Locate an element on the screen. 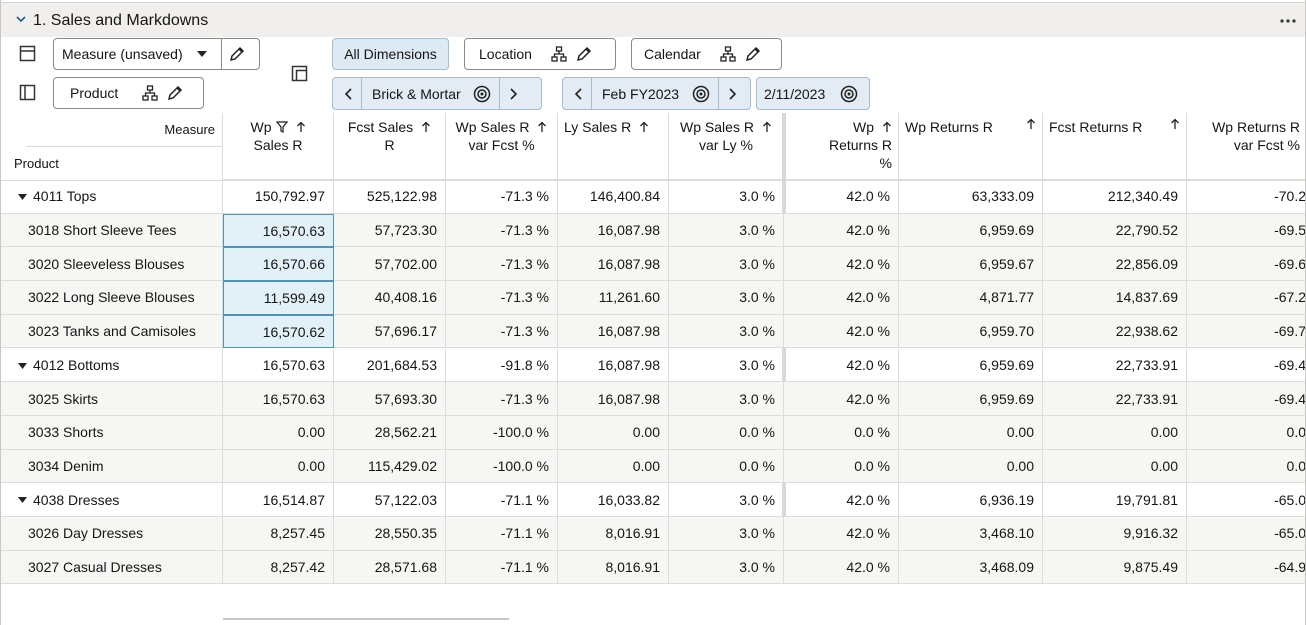  data-cell: 16,514.87 is located at coordinates (278, 500).